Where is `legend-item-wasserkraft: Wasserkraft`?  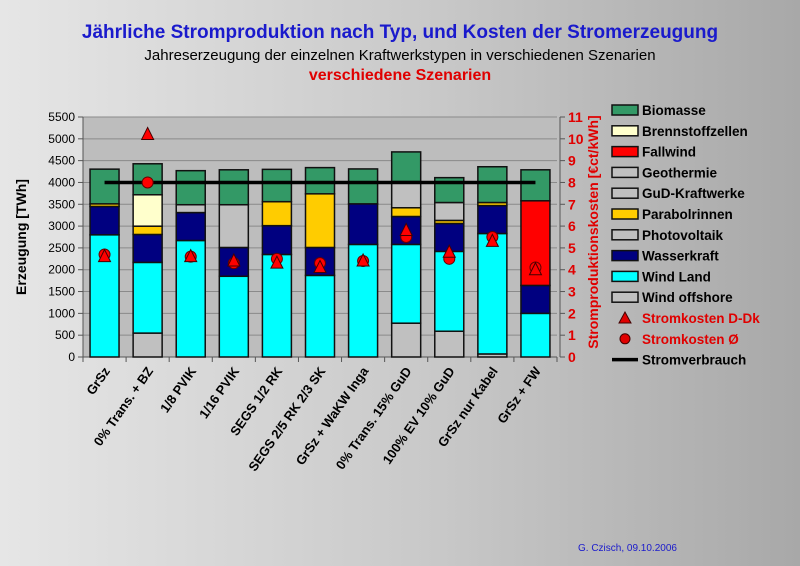 legend-item-wasserkraft: Wasserkraft is located at coordinates (665, 256).